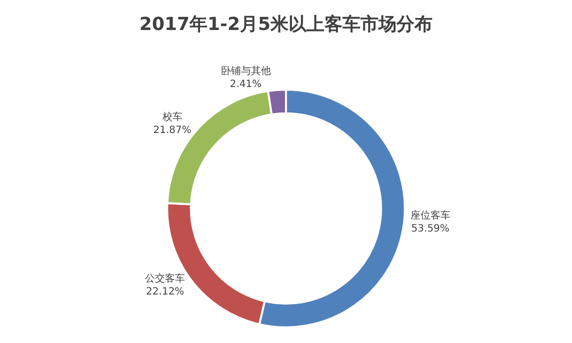 This screenshot has width=572, height=343. Describe the element at coordinates (430, 216) in the screenshot. I see `slice-label: 座位客车` at that location.